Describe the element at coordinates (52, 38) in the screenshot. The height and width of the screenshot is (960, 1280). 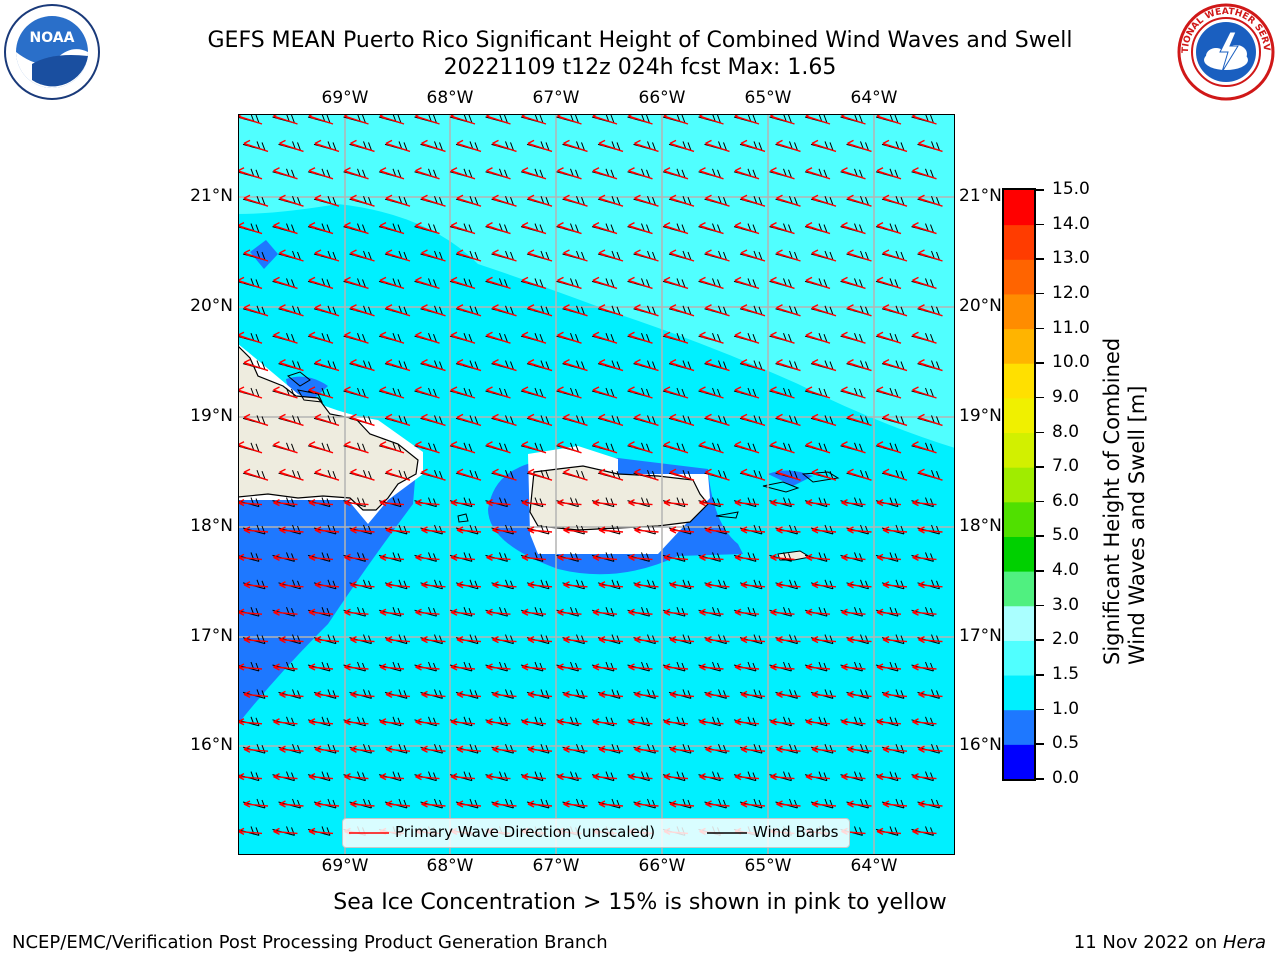
I see `noaa-logo-text: NOAA` at that location.